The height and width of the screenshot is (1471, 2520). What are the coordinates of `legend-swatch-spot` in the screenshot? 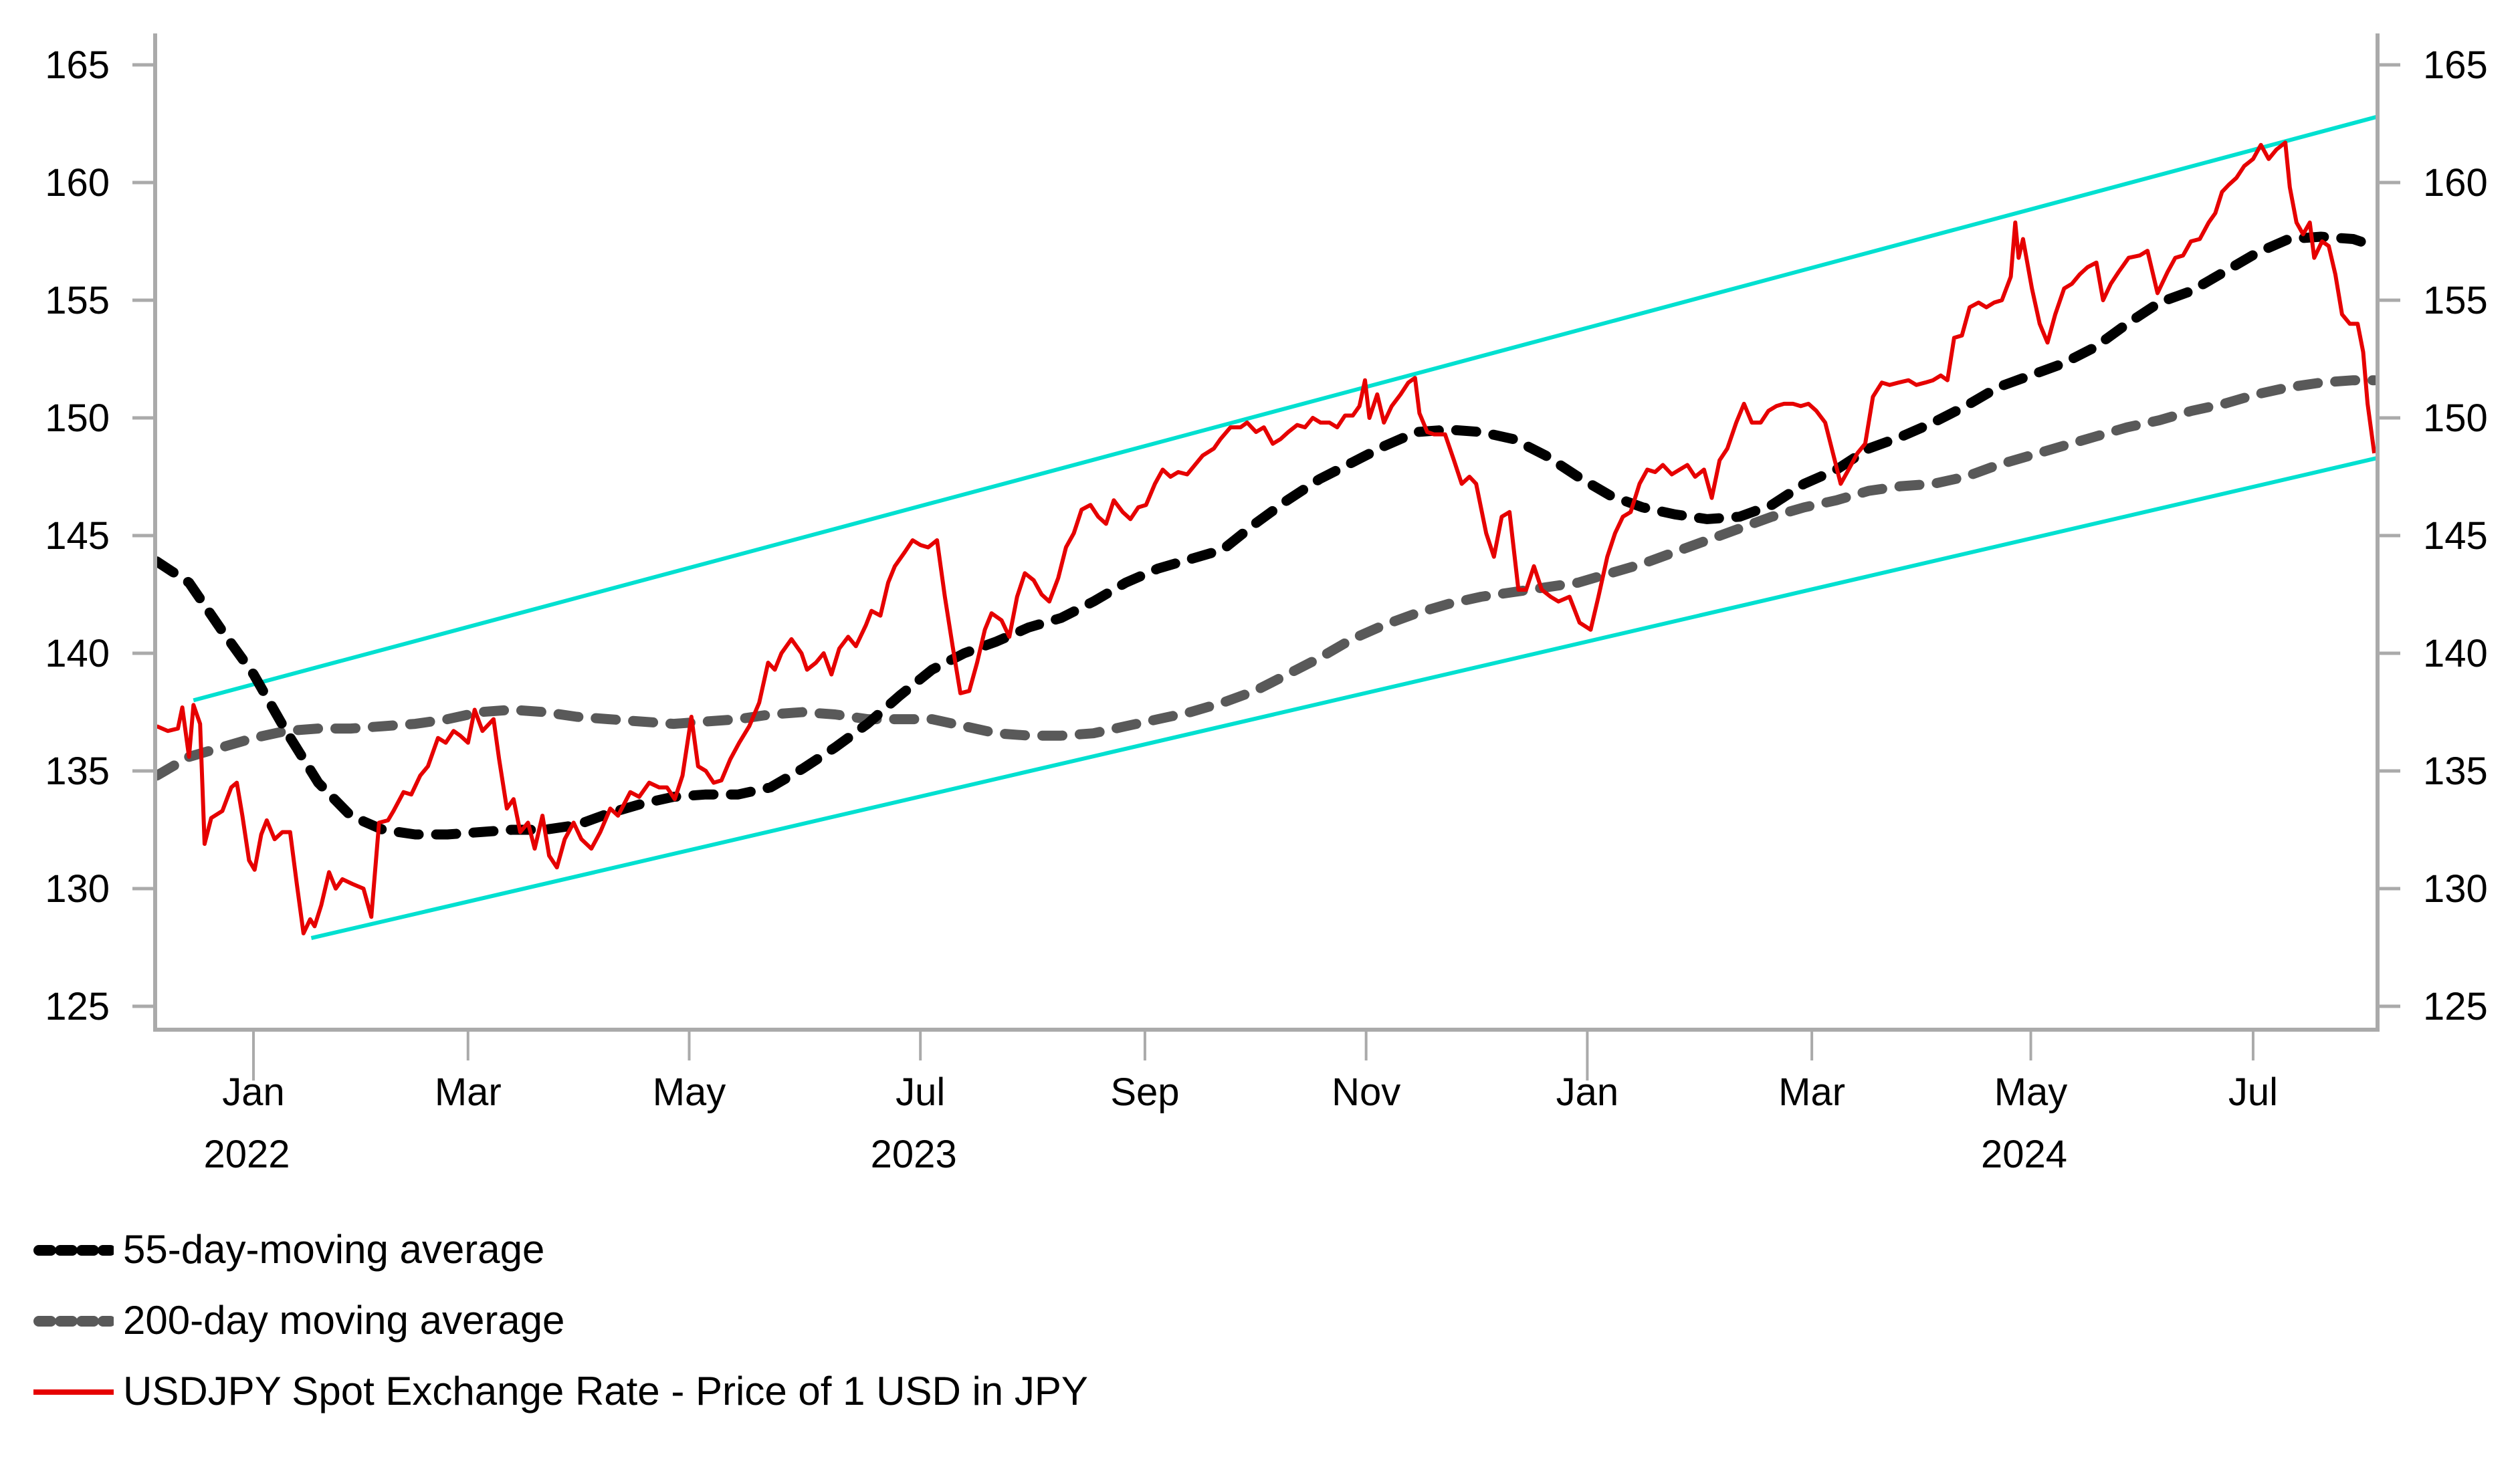 It's located at (73, 1392).